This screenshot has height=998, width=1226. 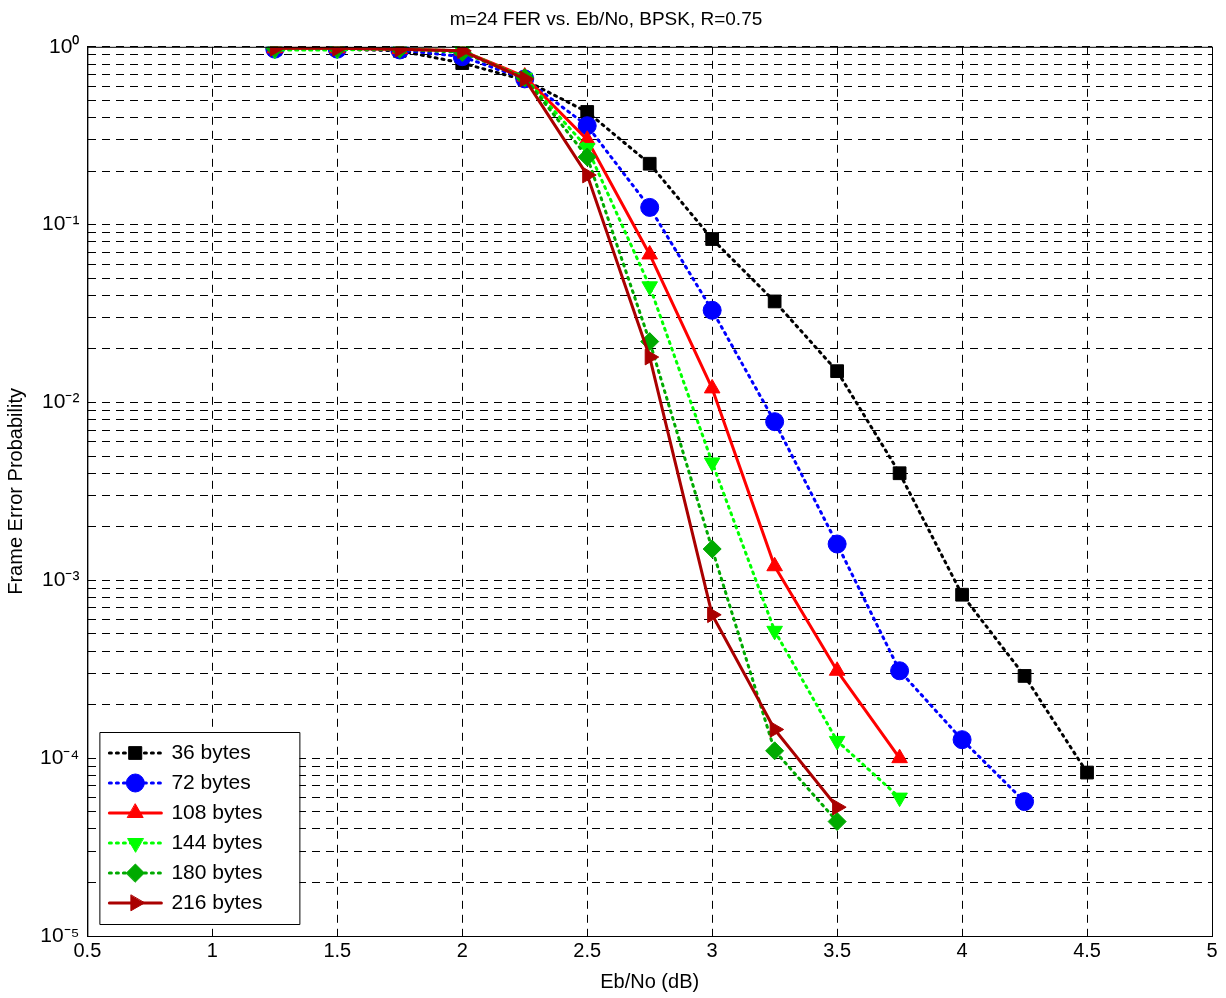 What do you see at coordinates (1087, 949) in the screenshot?
I see `x-tick-label: 4.5` at bounding box center [1087, 949].